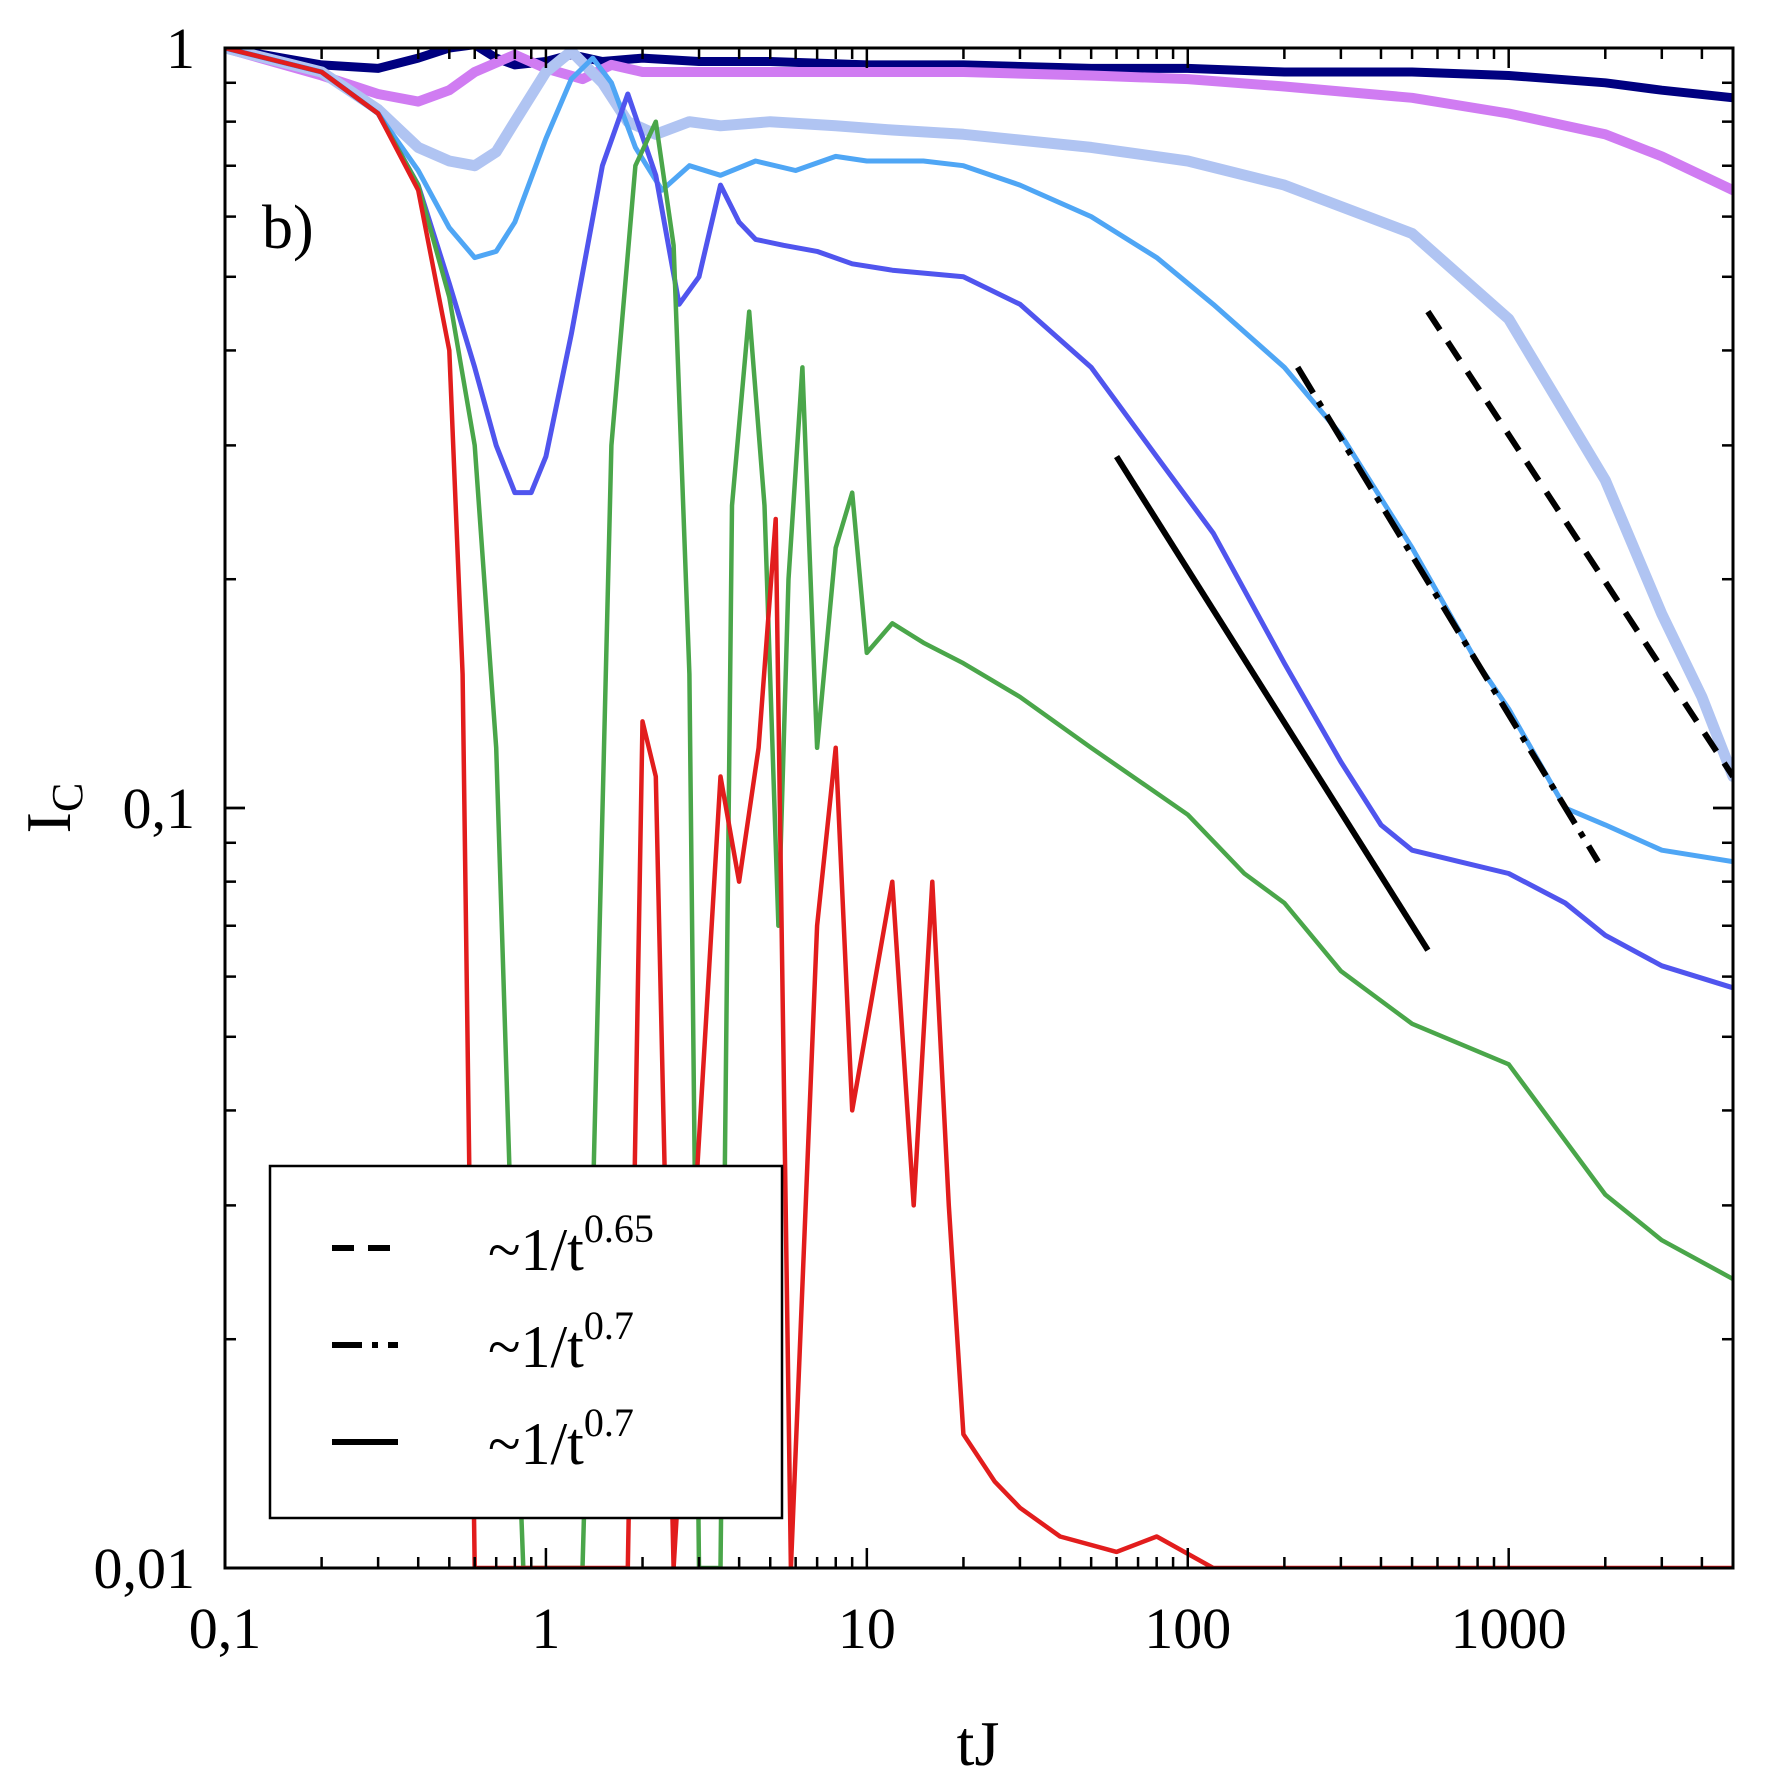  I want to click on svg-text: IC, so click(52, 808).